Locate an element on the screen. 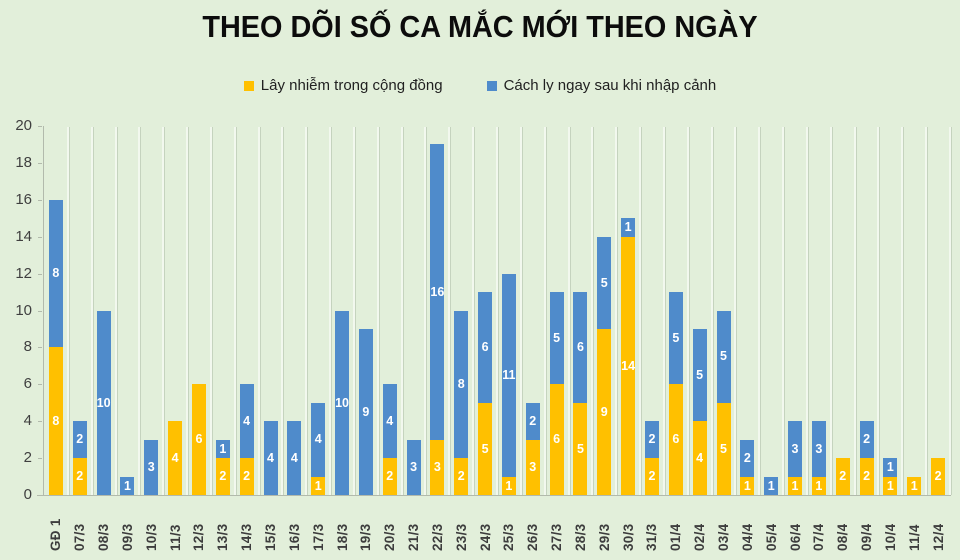  x-tick-label-text: 12/3 is located at coordinates (199, 537).